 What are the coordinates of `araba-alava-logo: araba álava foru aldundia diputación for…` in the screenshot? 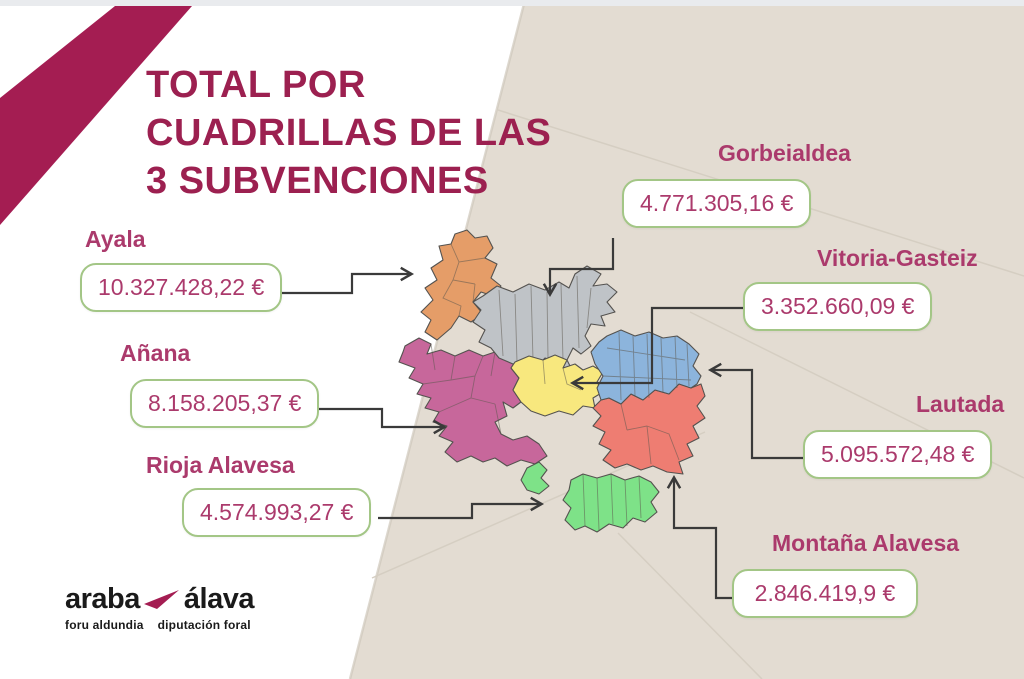 It's located at (159, 607).